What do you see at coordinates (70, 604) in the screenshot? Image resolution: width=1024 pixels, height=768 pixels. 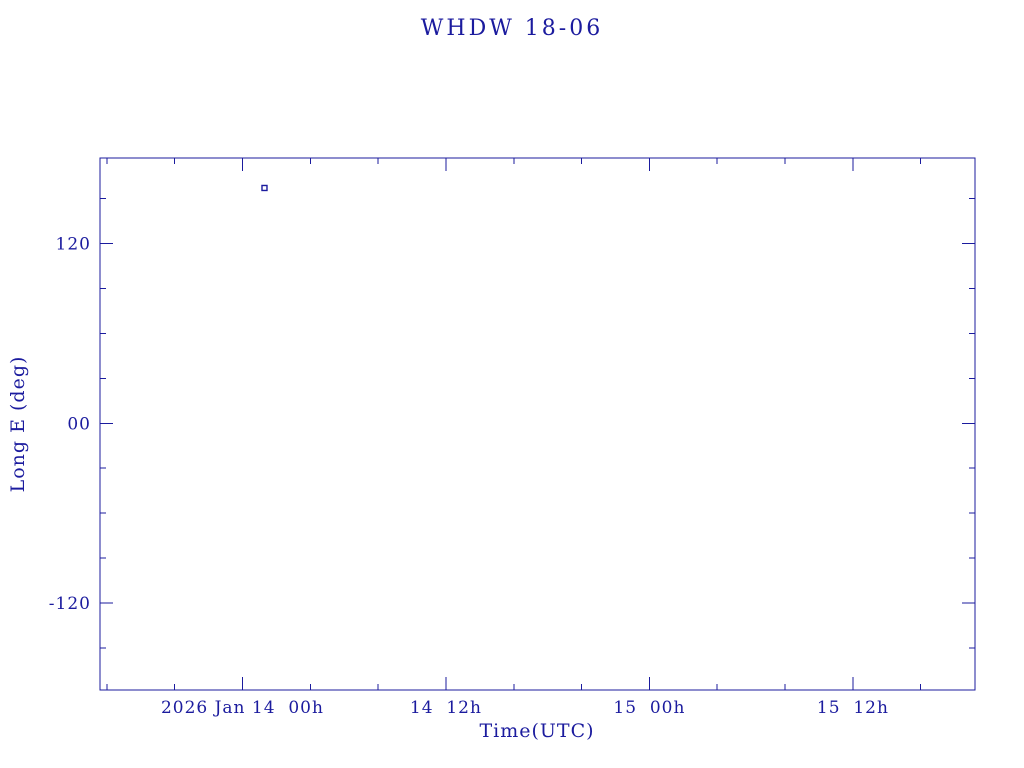 I see `y-tick-label: -120` at bounding box center [70, 604].